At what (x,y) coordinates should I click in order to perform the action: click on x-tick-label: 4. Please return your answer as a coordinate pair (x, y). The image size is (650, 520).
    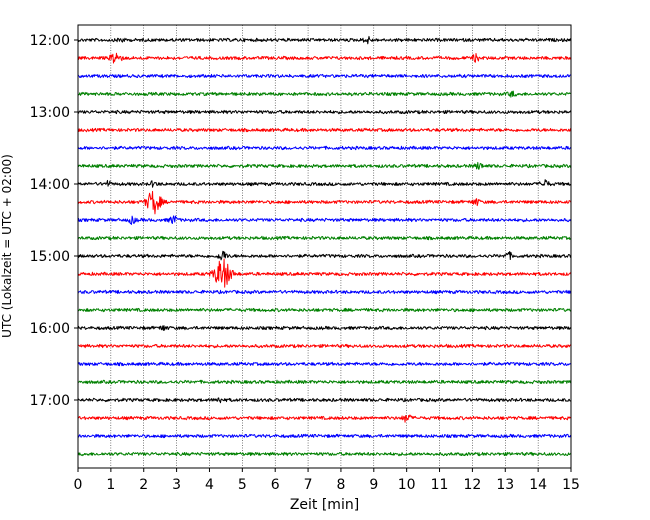
    Looking at the image, I should click on (209, 485).